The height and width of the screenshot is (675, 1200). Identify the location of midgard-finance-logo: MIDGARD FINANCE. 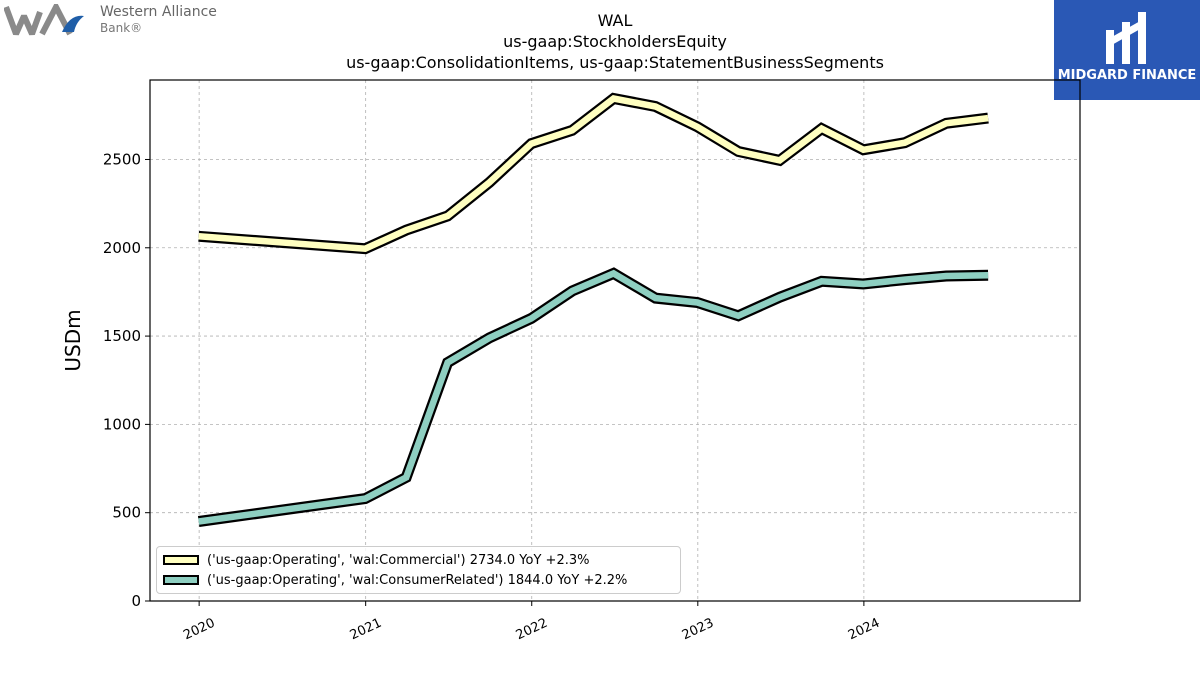
(1127, 50).